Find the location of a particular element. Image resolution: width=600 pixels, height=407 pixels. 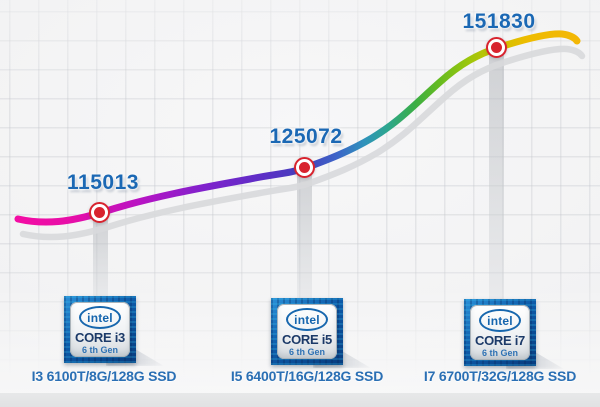

data-marker-i5 is located at coordinates (304, 167).